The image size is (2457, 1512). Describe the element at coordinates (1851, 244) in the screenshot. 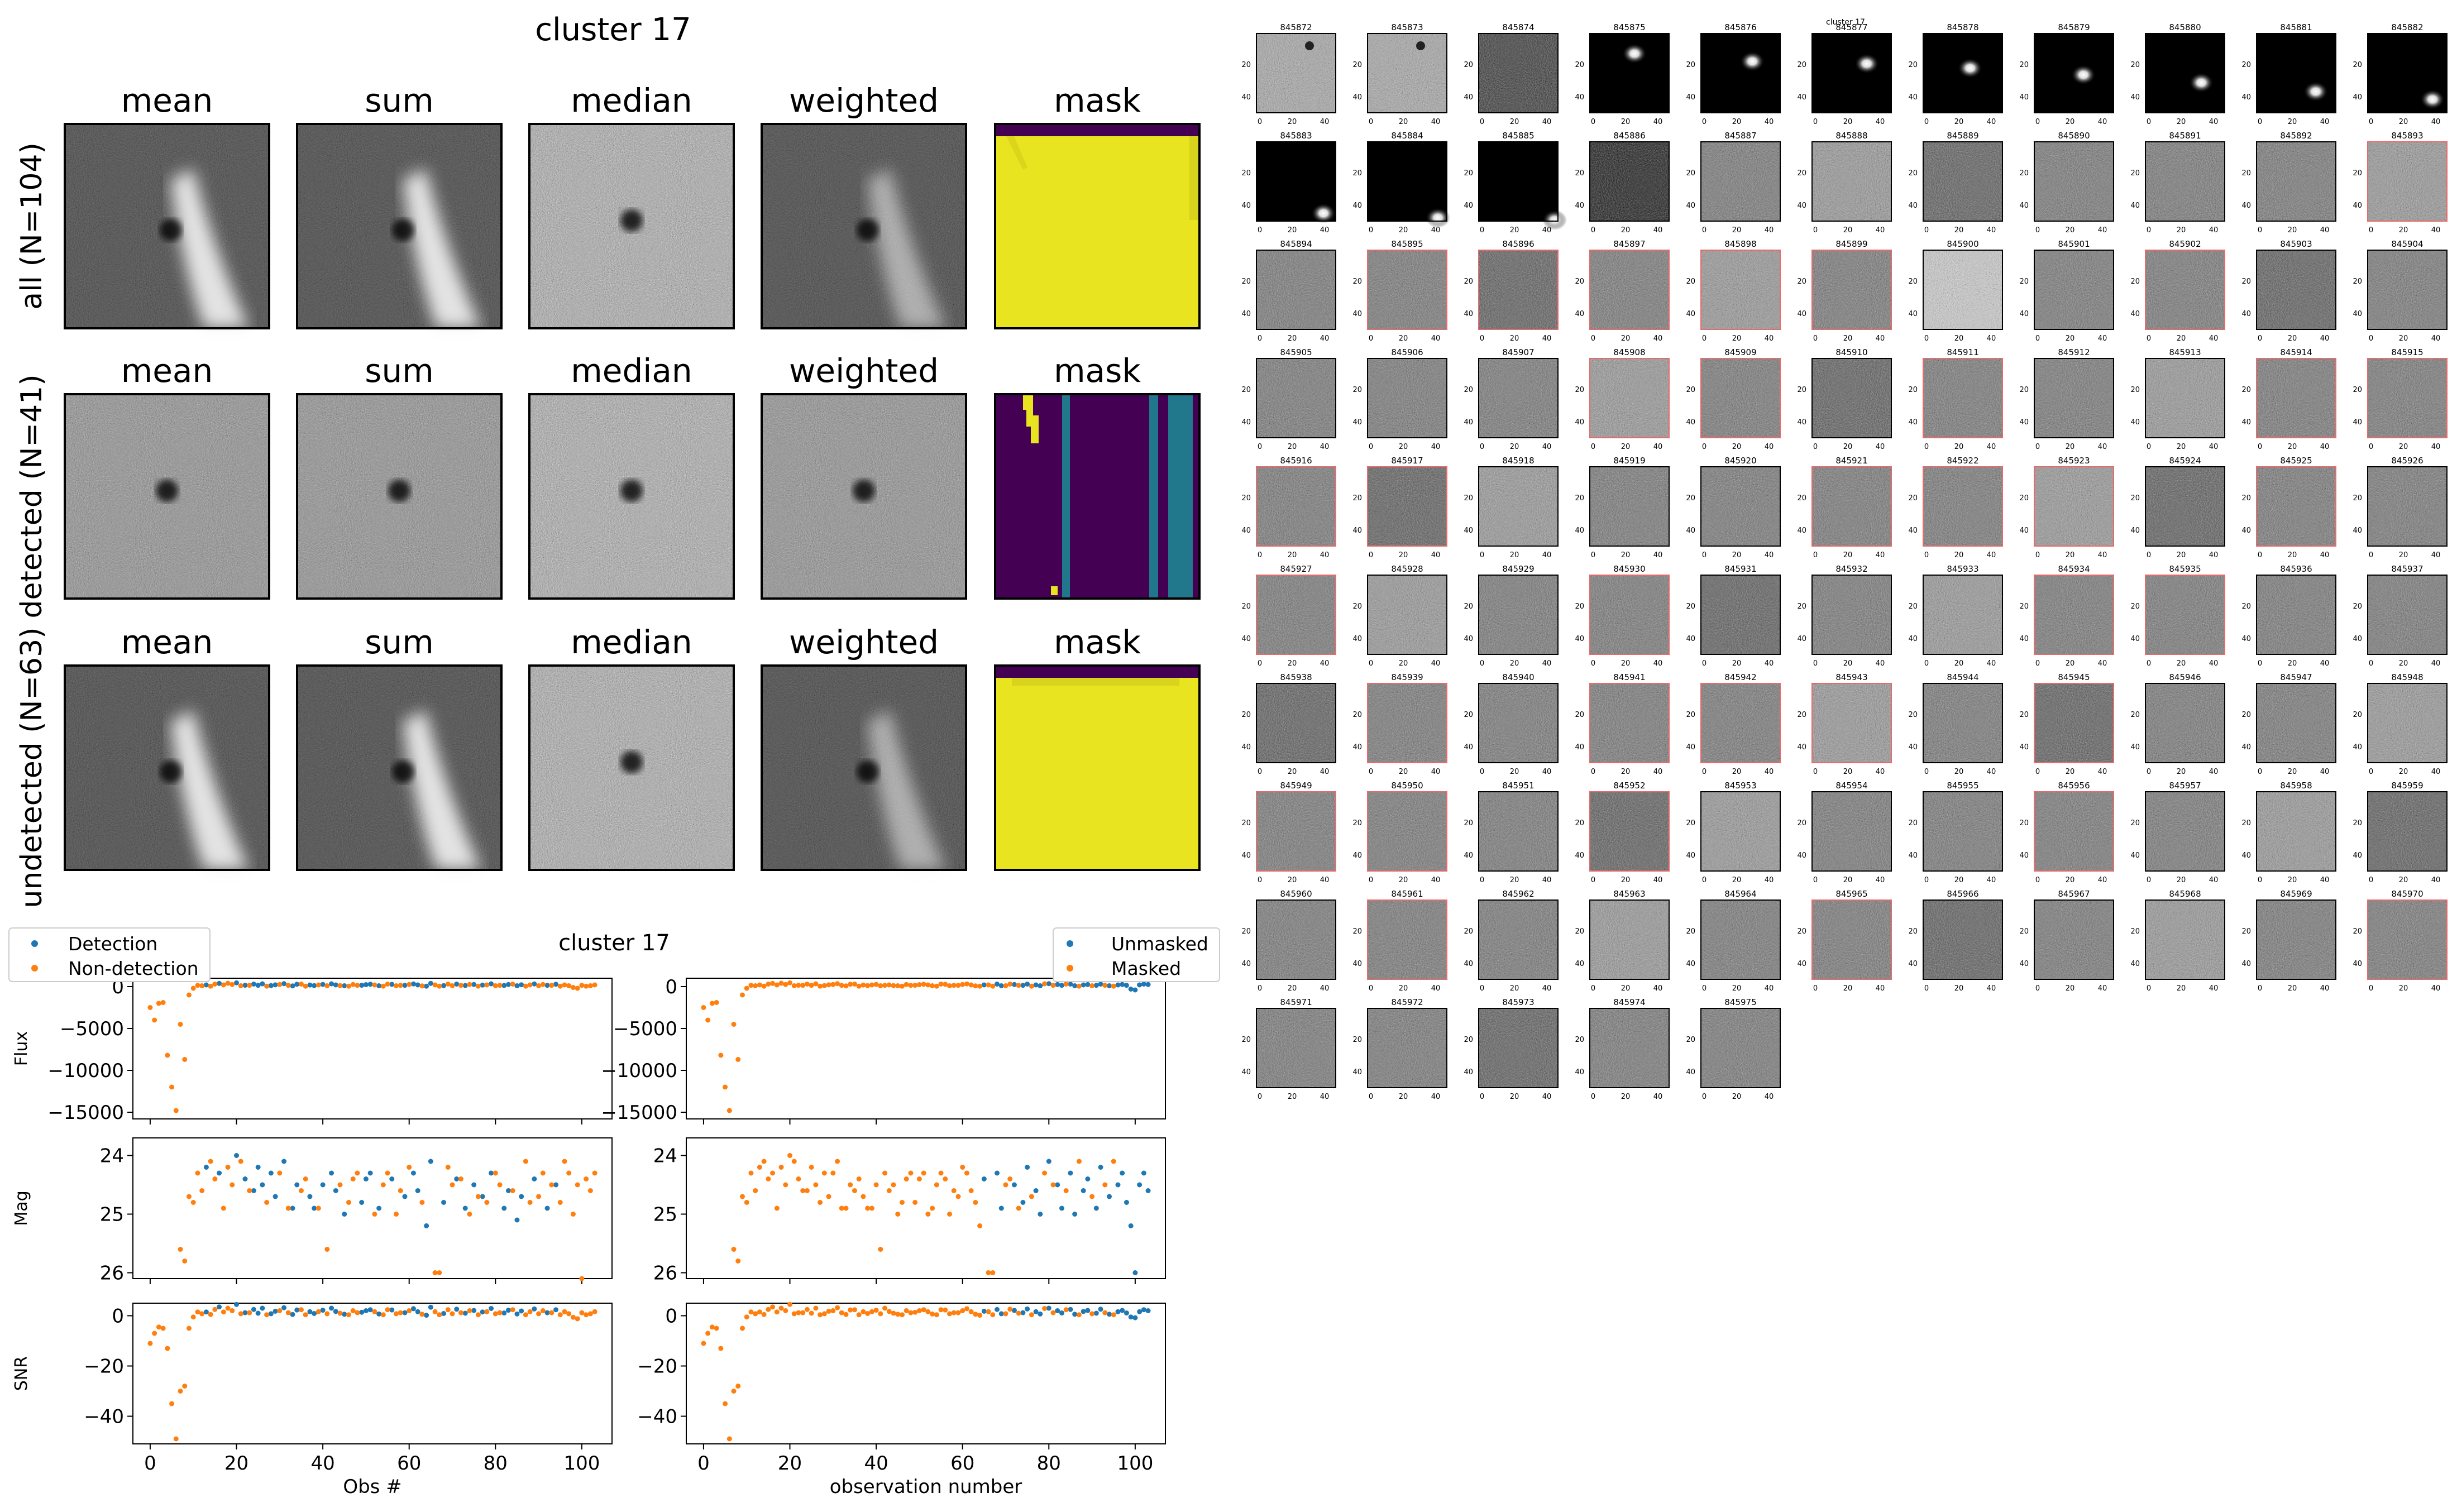

I see `thumbnail-id: 845899` at that location.